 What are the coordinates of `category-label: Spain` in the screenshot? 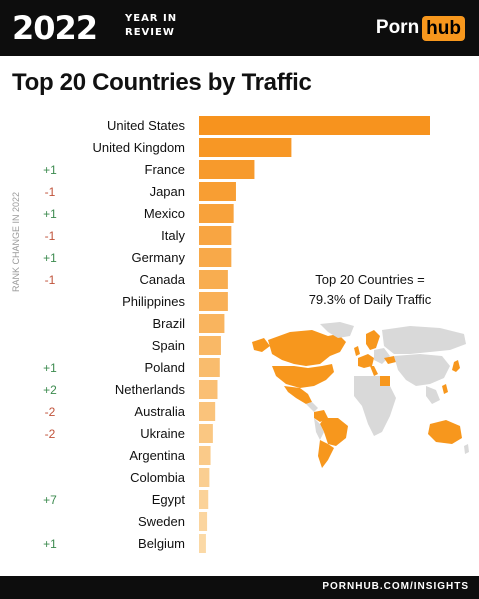 It's located at (168, 345).